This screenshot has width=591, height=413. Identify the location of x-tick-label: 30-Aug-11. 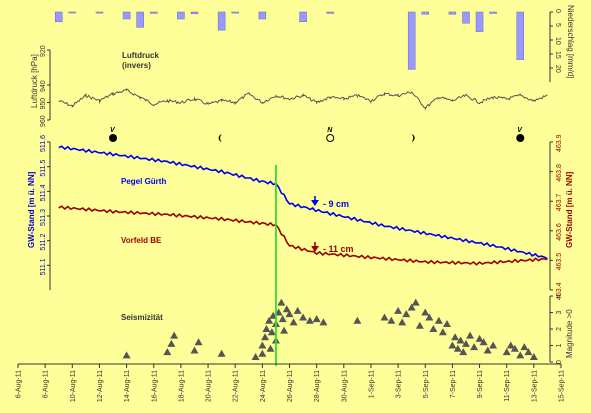
(344, 386).